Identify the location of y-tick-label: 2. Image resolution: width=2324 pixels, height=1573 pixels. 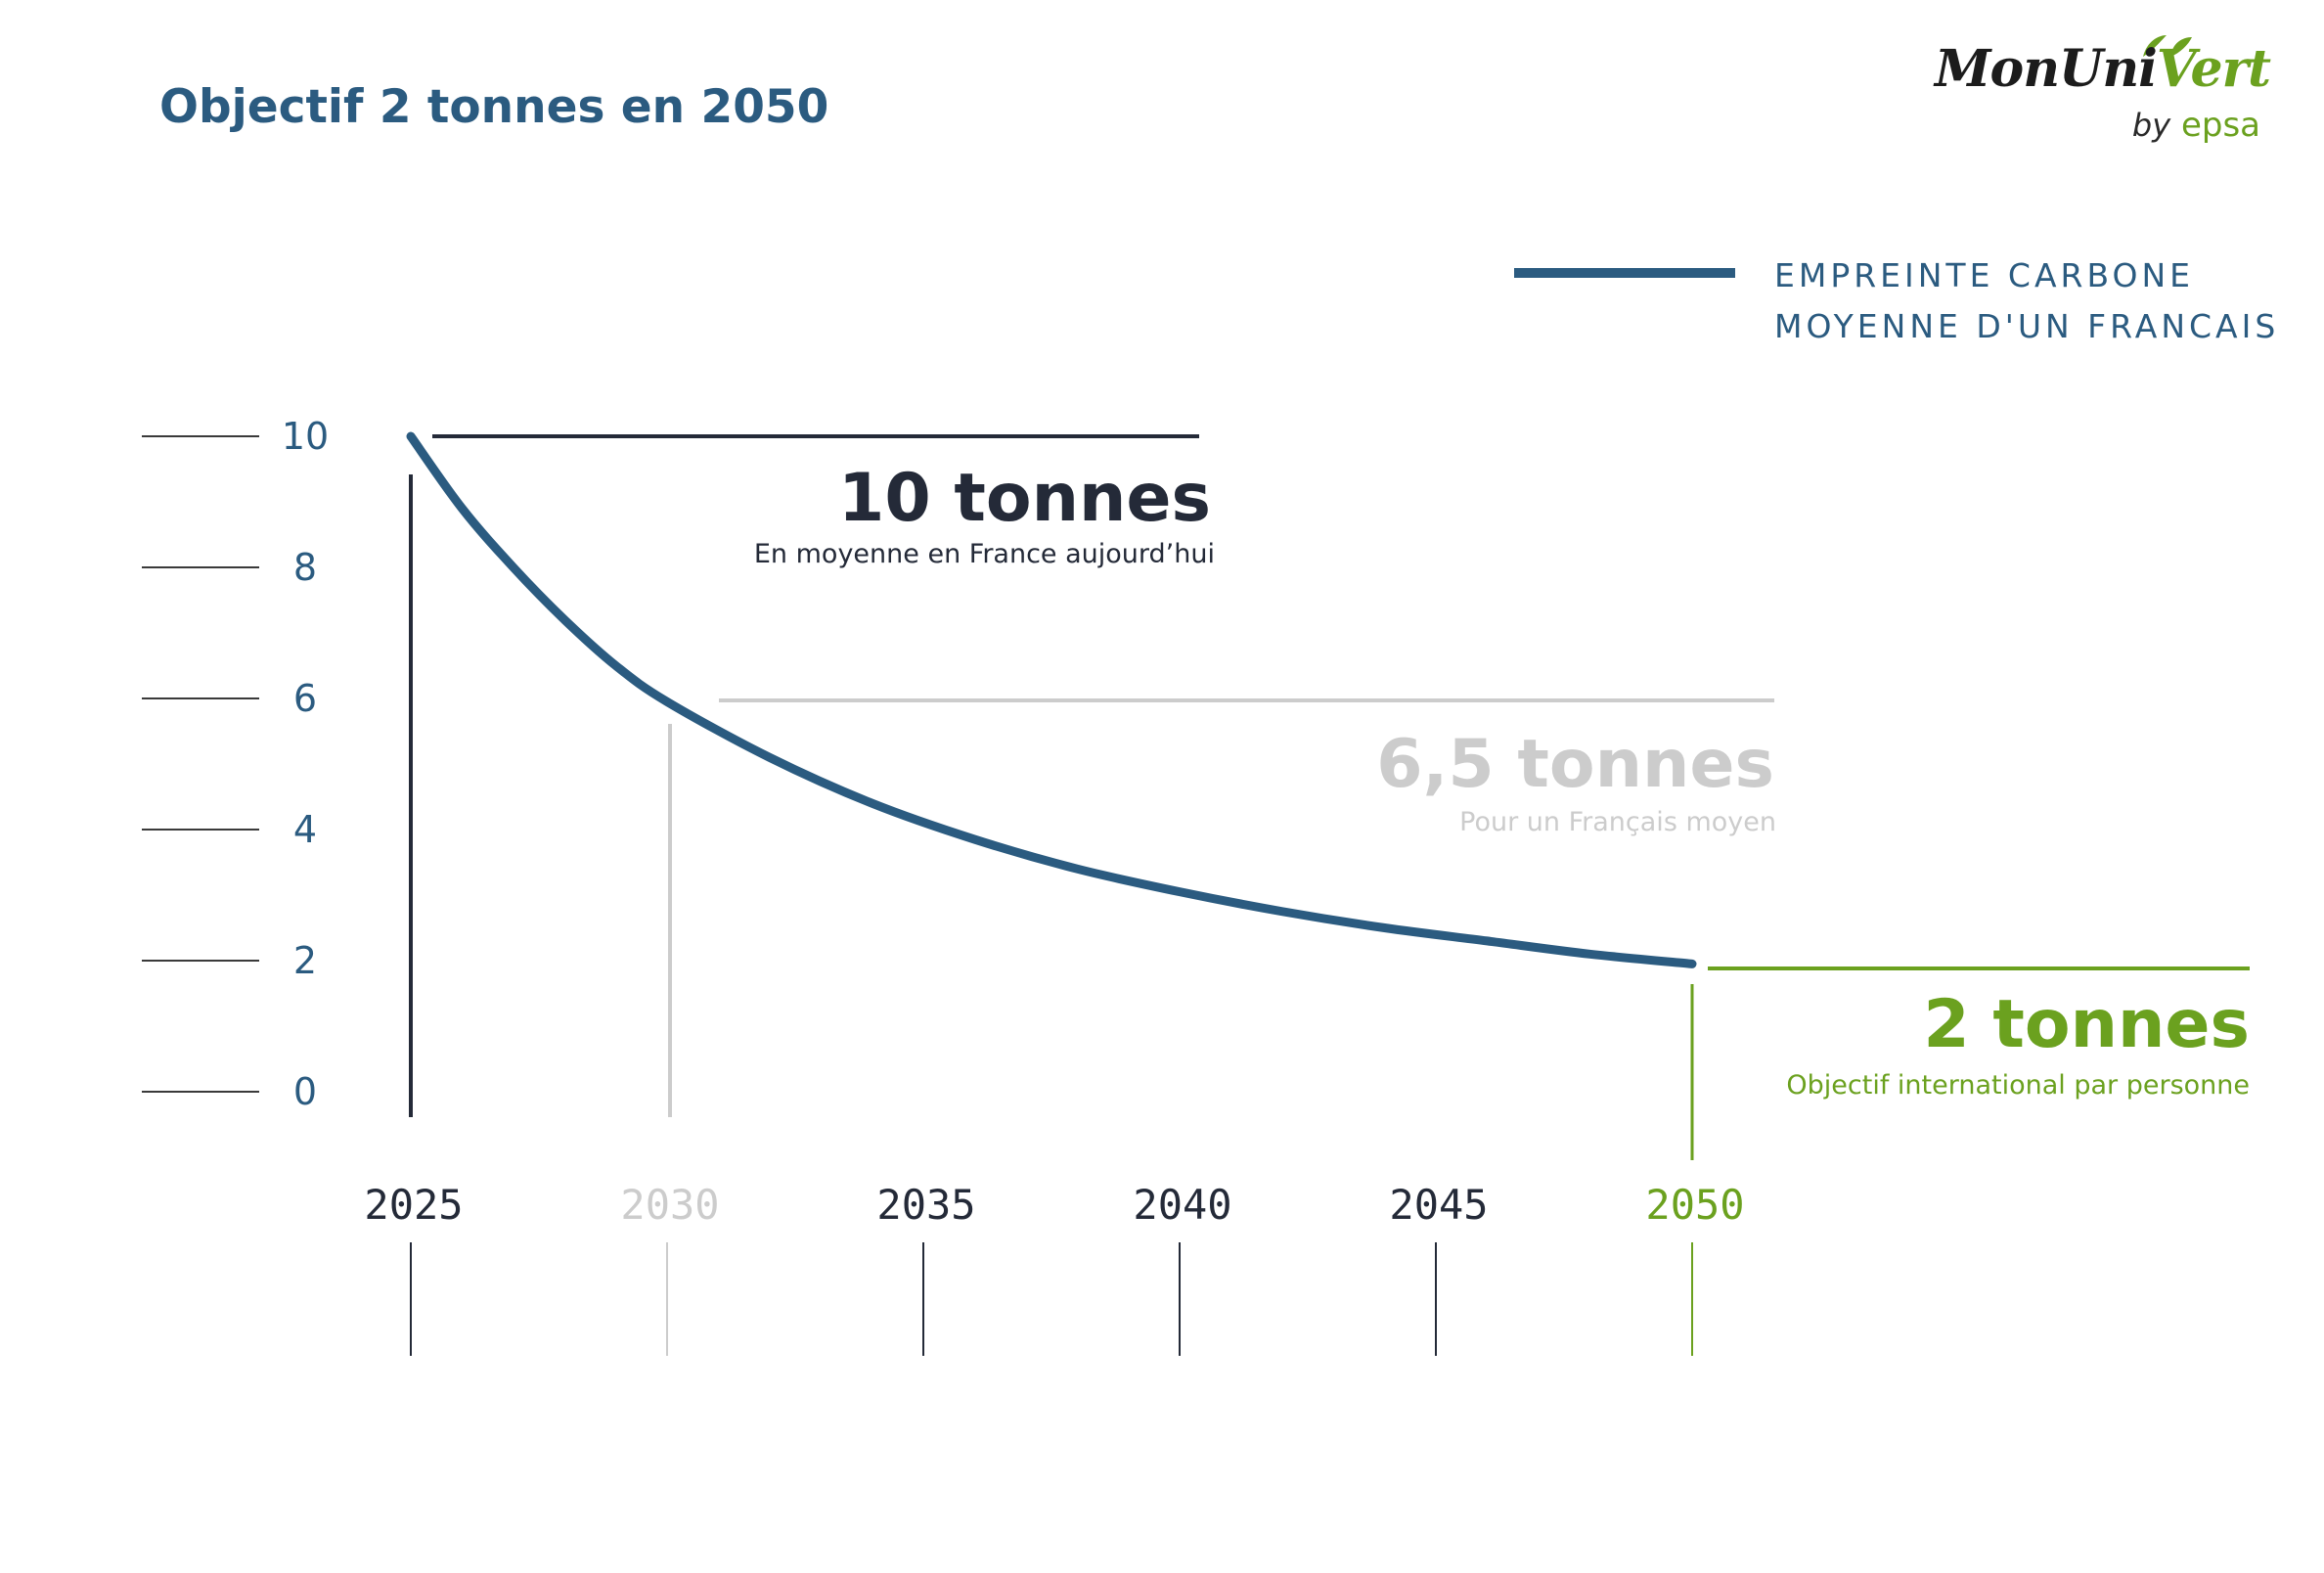
(305, 960).